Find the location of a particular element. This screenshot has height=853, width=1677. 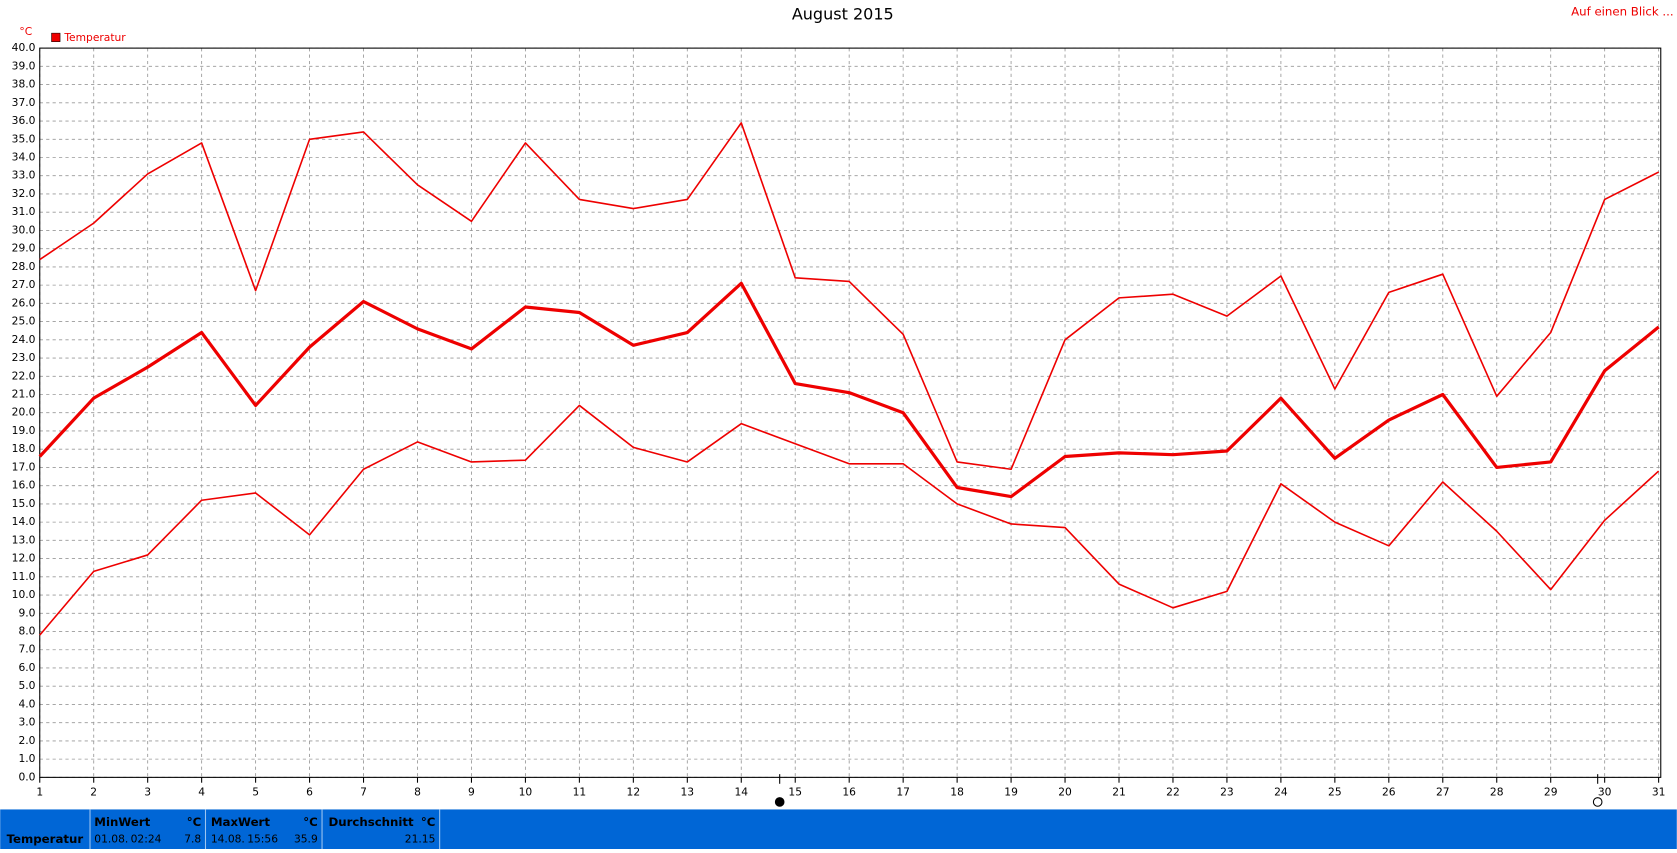

x-tick-label: 3 is located at coordinates (147, 791).